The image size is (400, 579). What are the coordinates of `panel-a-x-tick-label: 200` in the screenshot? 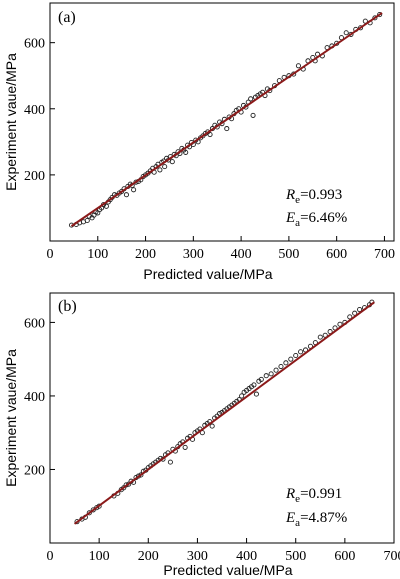 It's located at (145, 254).